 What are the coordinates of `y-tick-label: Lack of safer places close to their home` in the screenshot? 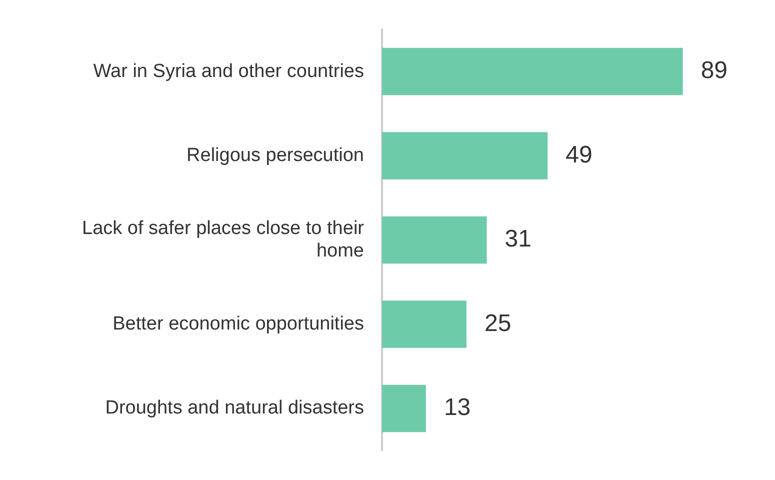 It's located at (223, 240).